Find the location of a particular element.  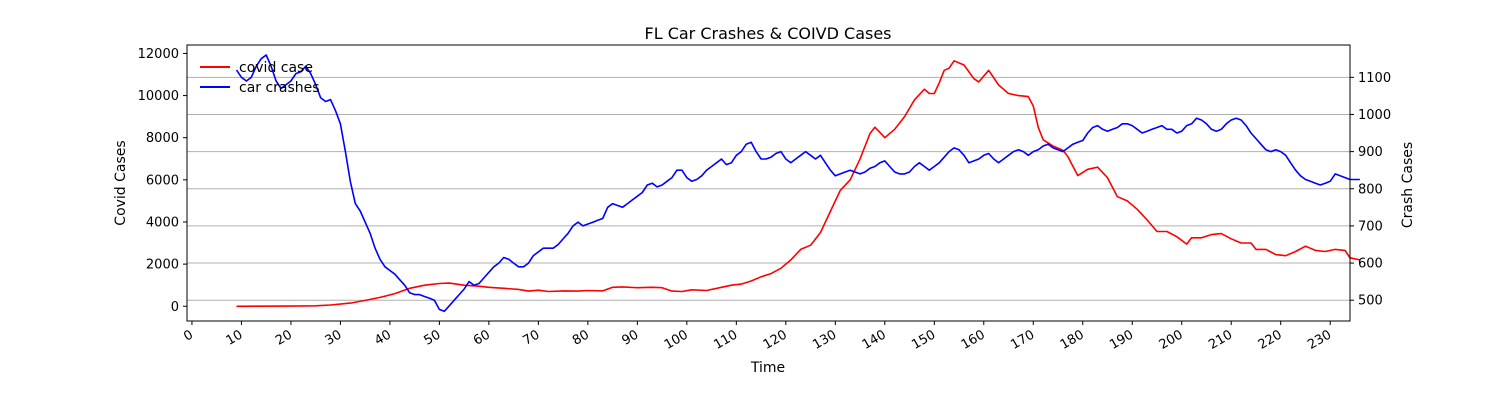

x-tick-label: 180 is located at coordinates (1072, 339).